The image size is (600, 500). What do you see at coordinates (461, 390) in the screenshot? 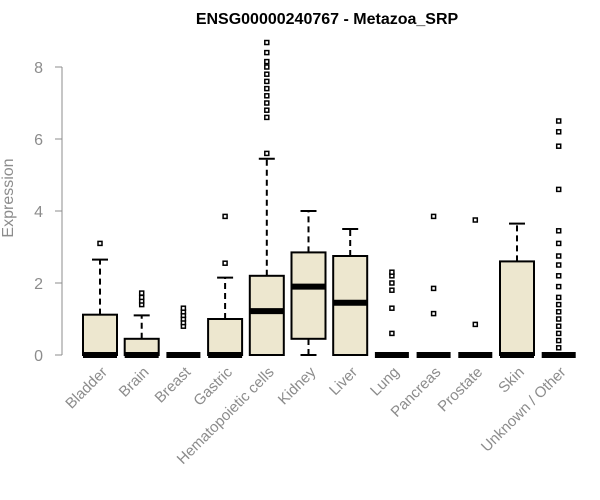
I see `x-tick-label: Prostate` at bounding box center [461, 390].